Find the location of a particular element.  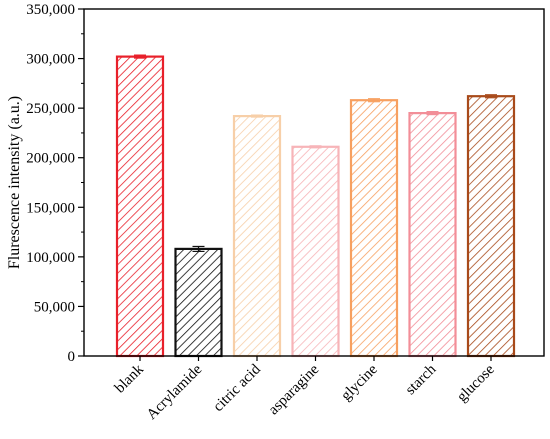

y-tick-label: 0 is located at coordinates (72, 357).